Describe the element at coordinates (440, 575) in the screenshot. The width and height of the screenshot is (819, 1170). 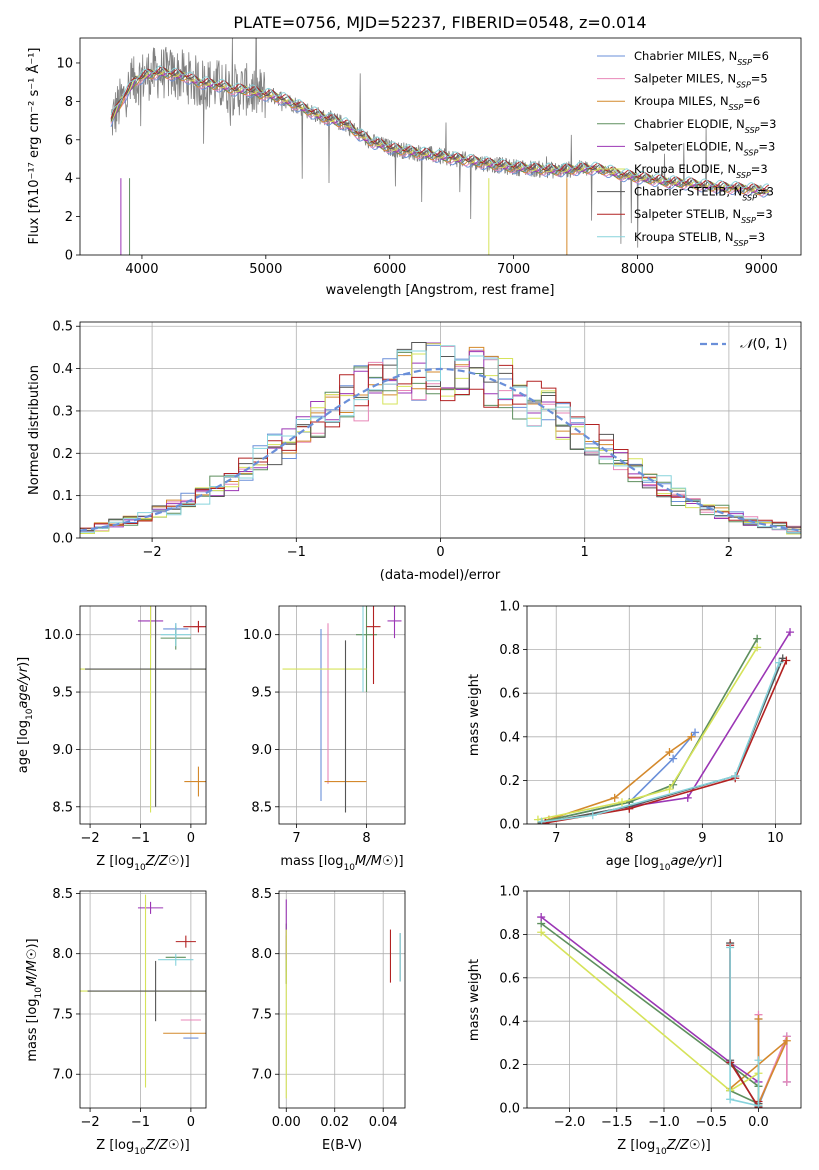
I see `x-axis-label: (data-model)/error` at that location.